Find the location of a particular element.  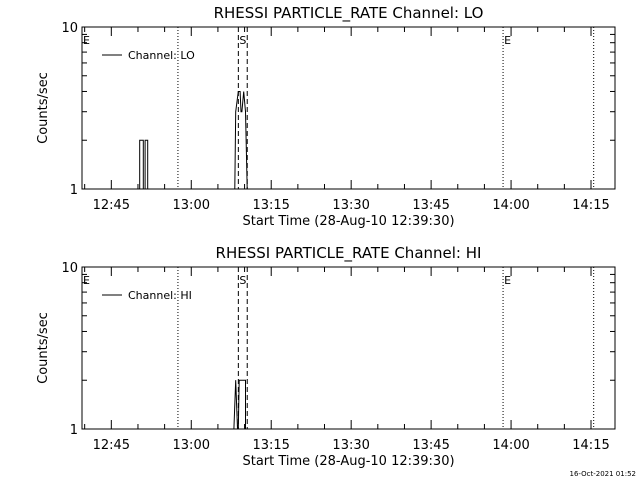

timestamp: 16-Oct-2021 01:52 is located at coordinates (603, 474).